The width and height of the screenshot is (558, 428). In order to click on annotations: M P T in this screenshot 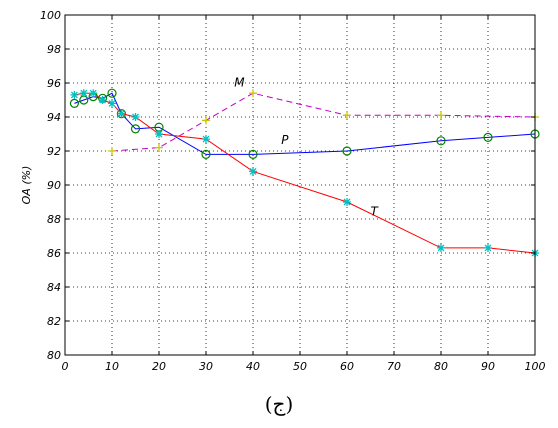, I will do `click(306, 146)`.